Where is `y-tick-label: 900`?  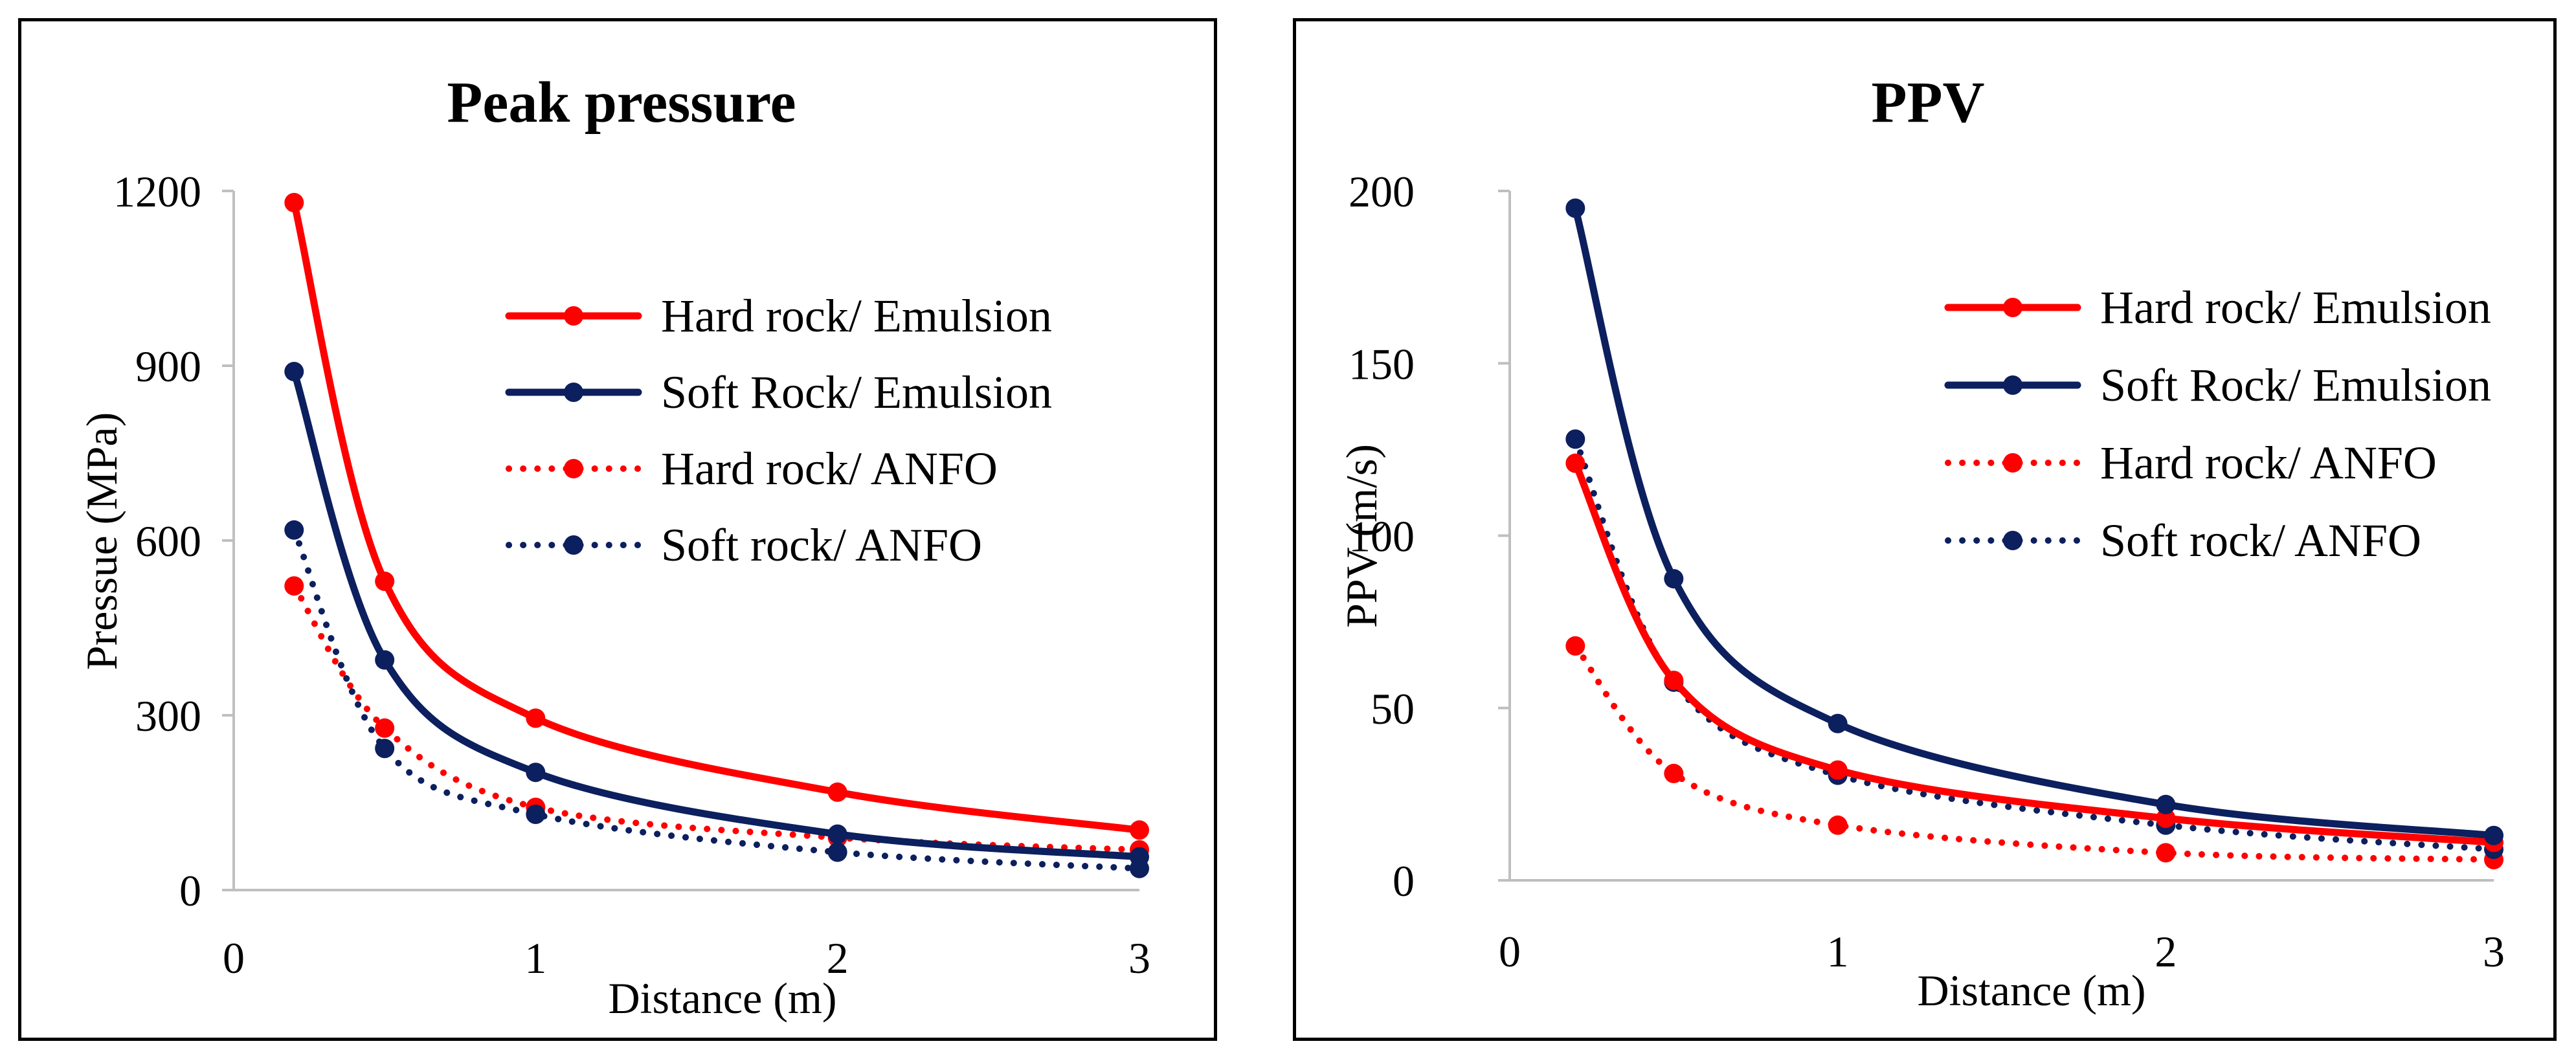
y-tick-label: 900 is located at coordinates (168, 366).